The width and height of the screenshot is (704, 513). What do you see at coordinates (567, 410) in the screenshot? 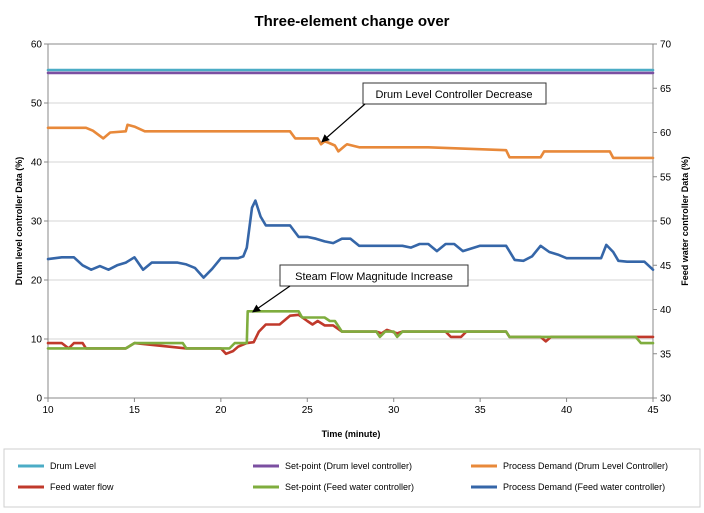
I see `x-tick-label: 40` at bounding box center [567, 410].